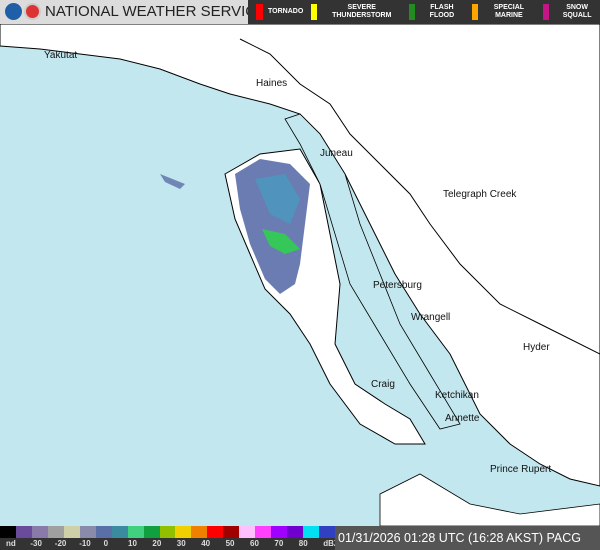  I want to click on city-label: Haines, so click(272, 83).